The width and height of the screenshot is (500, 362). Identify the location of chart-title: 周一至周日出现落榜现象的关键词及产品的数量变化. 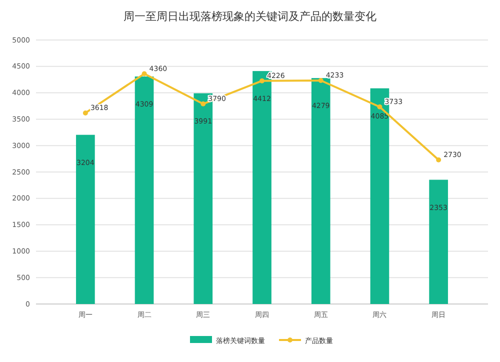
(250, 16).